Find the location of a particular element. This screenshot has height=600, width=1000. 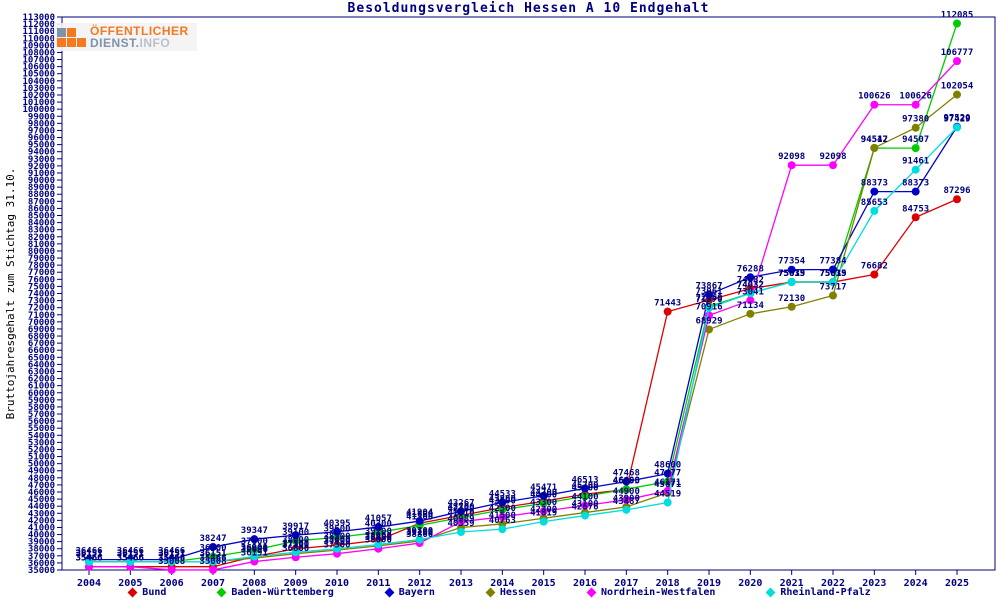

legend-item-bayern: Bayern is located at coordinates (409, 592).